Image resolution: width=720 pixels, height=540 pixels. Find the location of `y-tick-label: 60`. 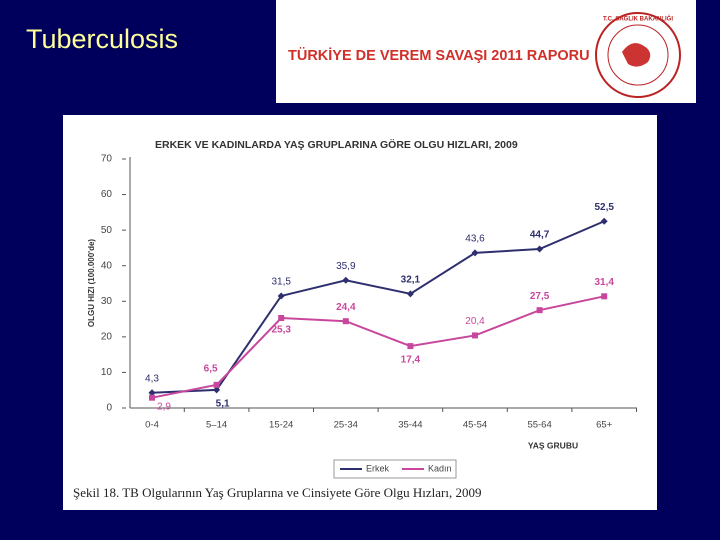

y-tick-label: 60 is located at coordinates (107, 194).